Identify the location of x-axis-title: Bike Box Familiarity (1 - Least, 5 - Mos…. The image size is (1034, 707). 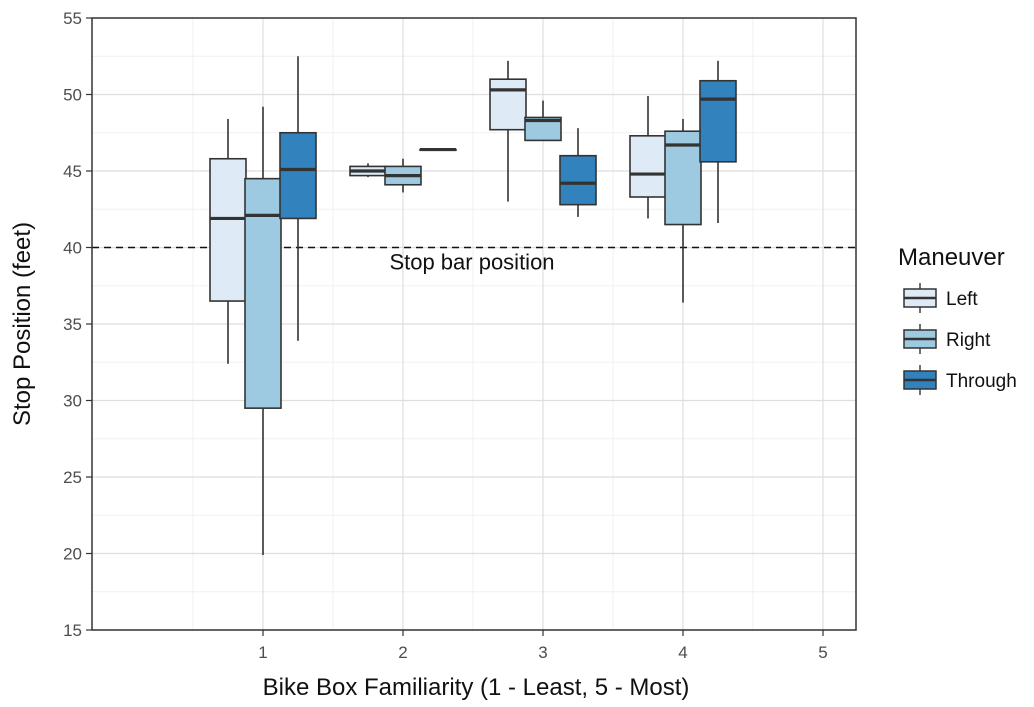
(476, 687).